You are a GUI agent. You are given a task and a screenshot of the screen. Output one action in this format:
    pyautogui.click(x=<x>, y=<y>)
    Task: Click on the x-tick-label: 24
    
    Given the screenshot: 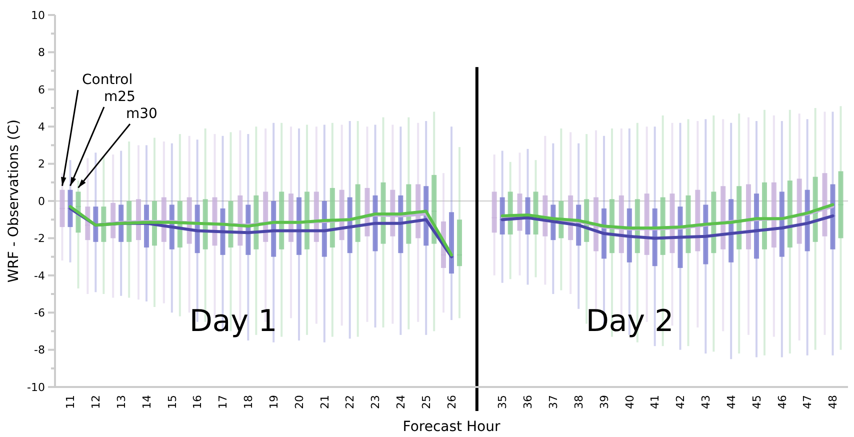 What is the action you would take?
    pyautogui.click(x=401, y=402)
    